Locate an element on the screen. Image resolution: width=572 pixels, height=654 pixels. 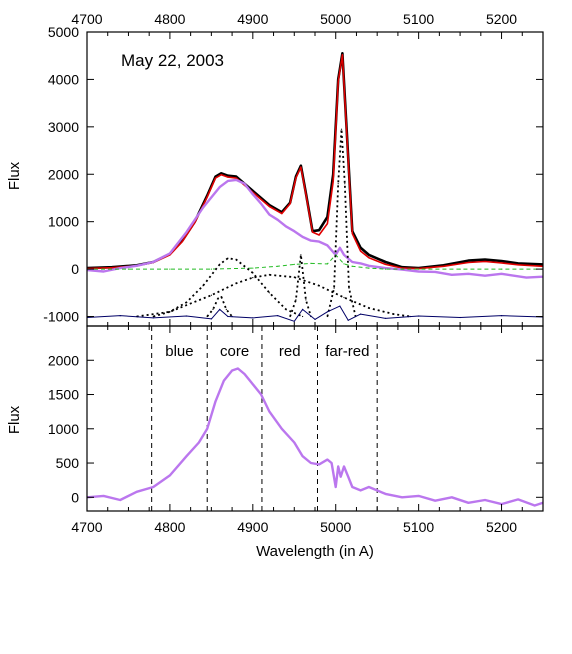
x-tick-label-top: 4800 is located at coordinates (169, 19).